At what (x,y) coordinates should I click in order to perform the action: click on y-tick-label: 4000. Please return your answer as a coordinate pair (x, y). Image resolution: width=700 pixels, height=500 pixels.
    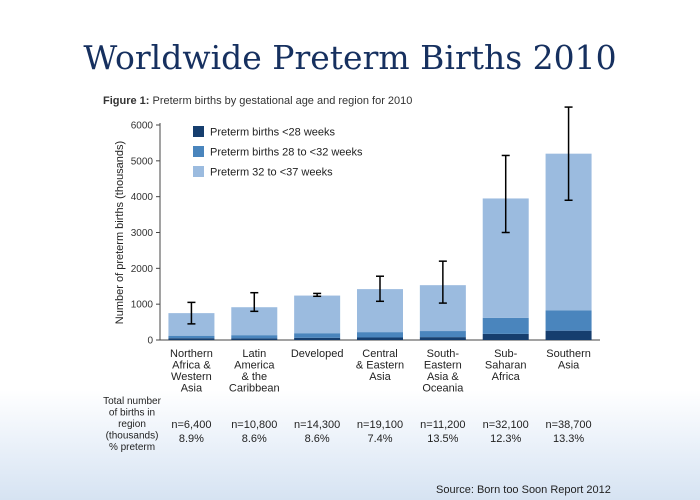
    Looking at the image, I should click on (142, 197).